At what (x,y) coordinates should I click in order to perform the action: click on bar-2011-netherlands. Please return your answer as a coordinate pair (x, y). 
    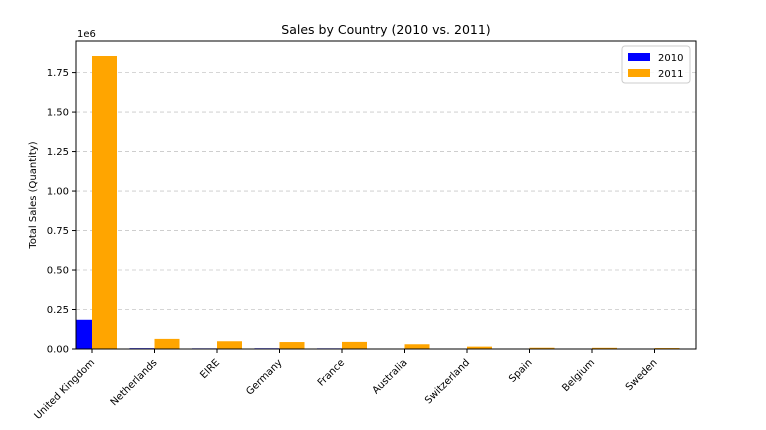
    Looking at the image, I should click on (167, 343).